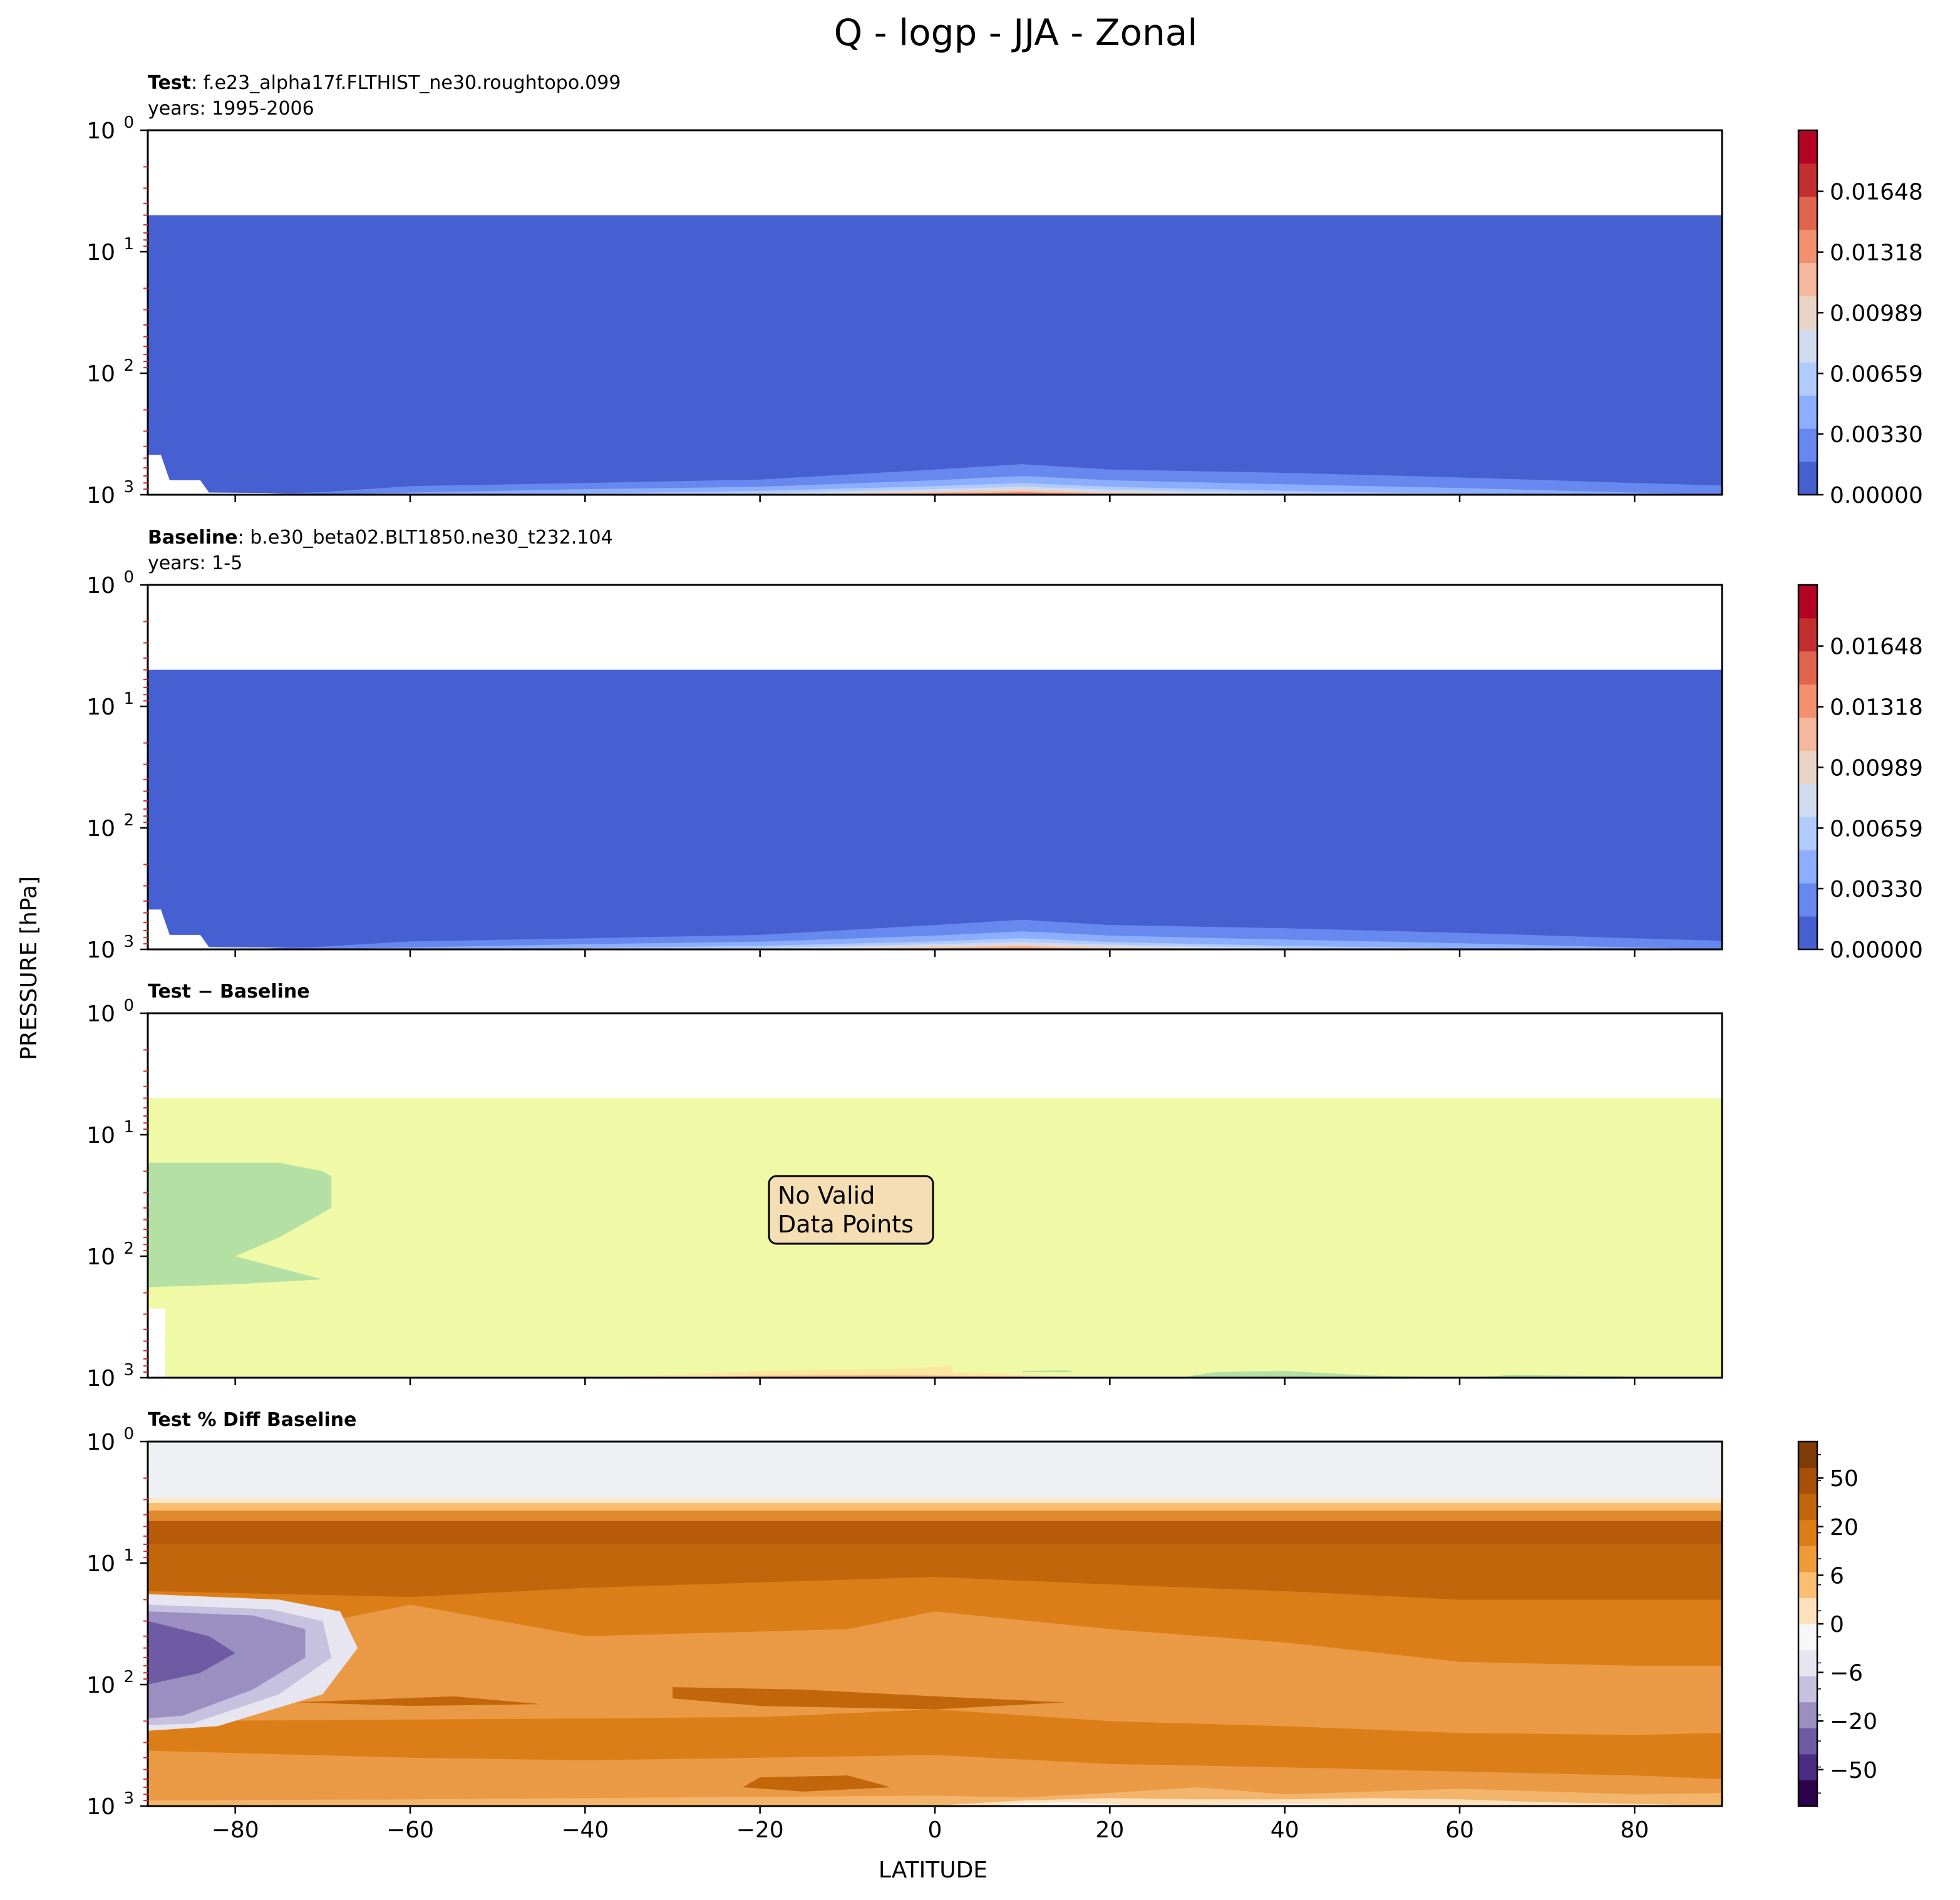 This screenshot has width=1960, height=1900. Describe the element at coordinates (585, 1830) in the screenshot. I see `x-tick-label: −40` at that location.